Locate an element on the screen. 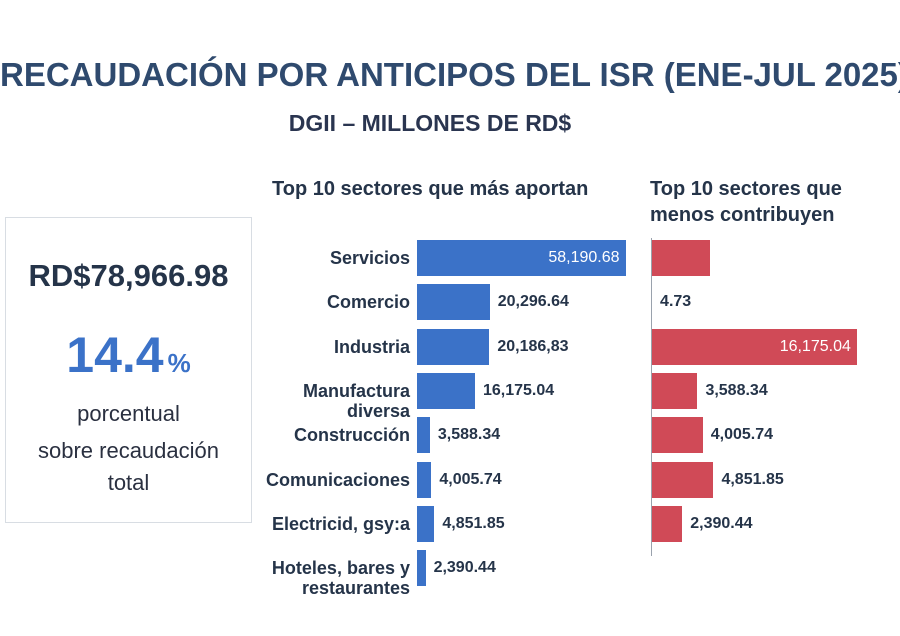 This screenshot has height=636, width=900. percent-unit: % is located at coordinates (179, 363).